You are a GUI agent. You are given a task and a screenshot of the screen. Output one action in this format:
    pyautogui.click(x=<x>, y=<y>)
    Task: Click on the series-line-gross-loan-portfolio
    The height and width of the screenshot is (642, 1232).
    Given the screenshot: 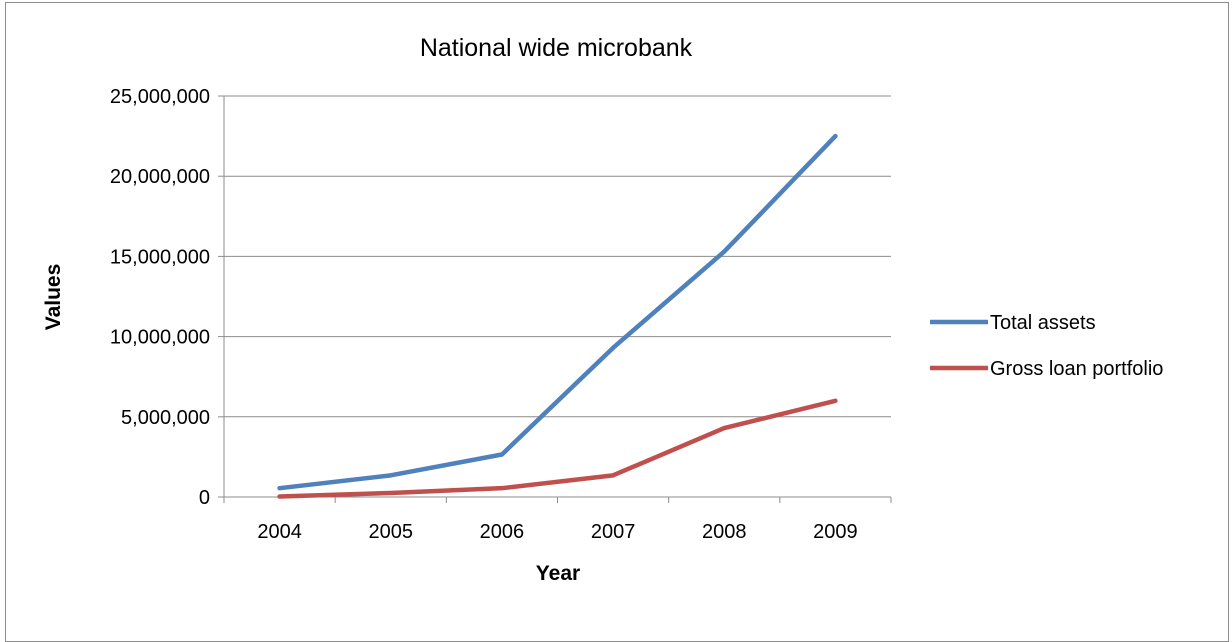 What is the action you would take?
    pyautogui.click(x=557, y=448)
    